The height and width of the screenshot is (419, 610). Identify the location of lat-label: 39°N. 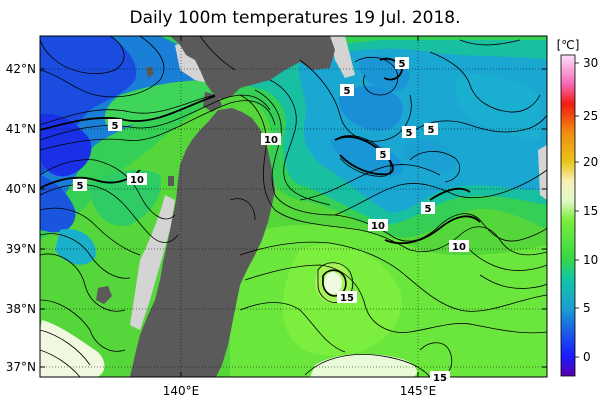
(21, 249).